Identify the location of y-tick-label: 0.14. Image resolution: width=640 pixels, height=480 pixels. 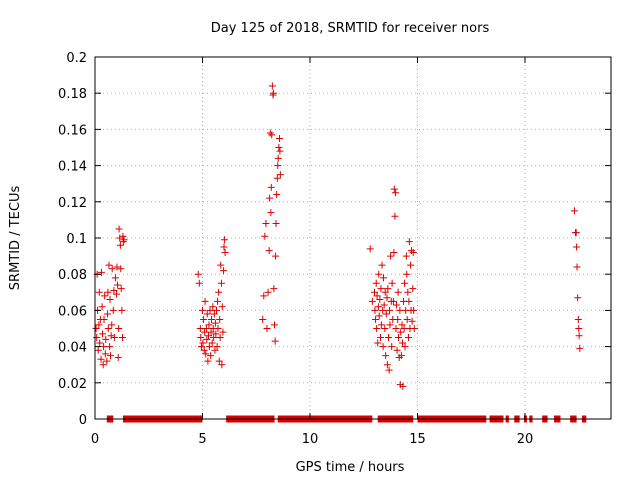
(72, 167).